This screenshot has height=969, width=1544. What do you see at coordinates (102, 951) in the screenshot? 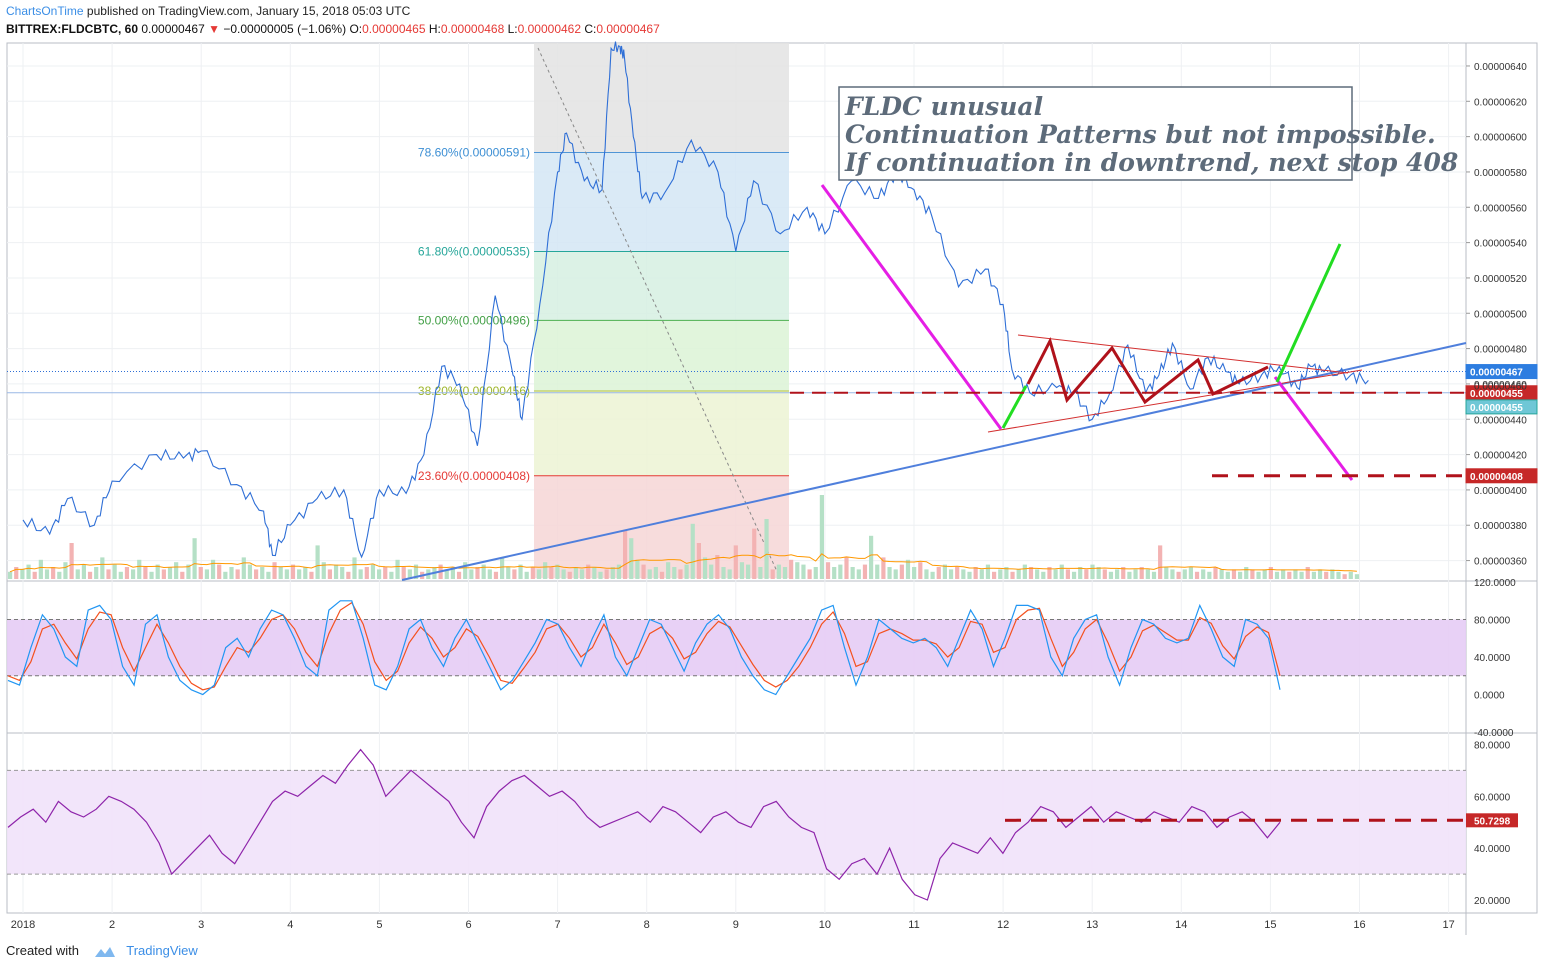
I see `footer: Created with TradingView` at bounding box center [102, 951].